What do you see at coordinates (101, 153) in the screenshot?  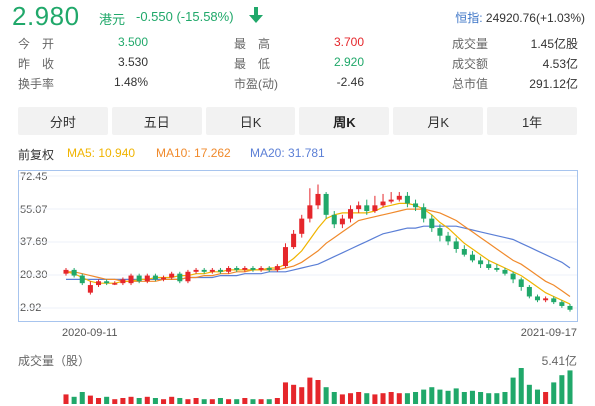 I see `ma5-legend: MA5: 10.940` at bounding box center [101, 153].